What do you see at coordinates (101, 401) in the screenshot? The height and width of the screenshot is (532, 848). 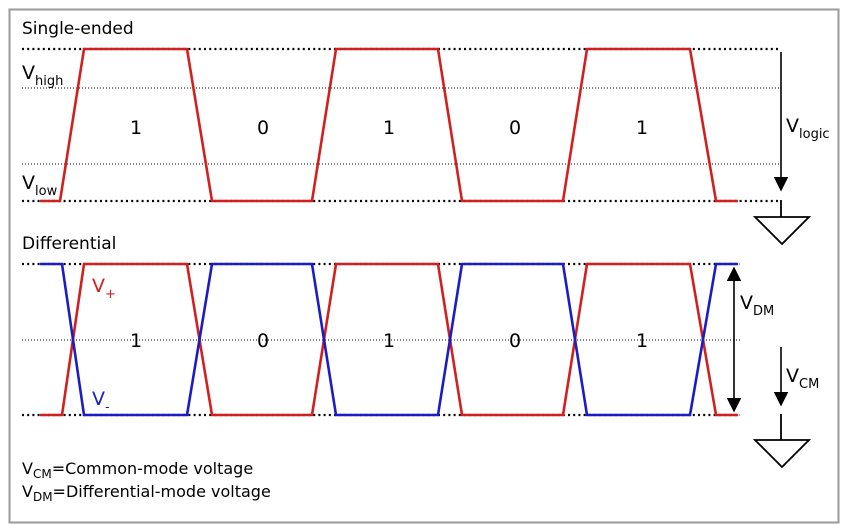 I see `v-minus-label: V-` at bounding box center [101, 401].